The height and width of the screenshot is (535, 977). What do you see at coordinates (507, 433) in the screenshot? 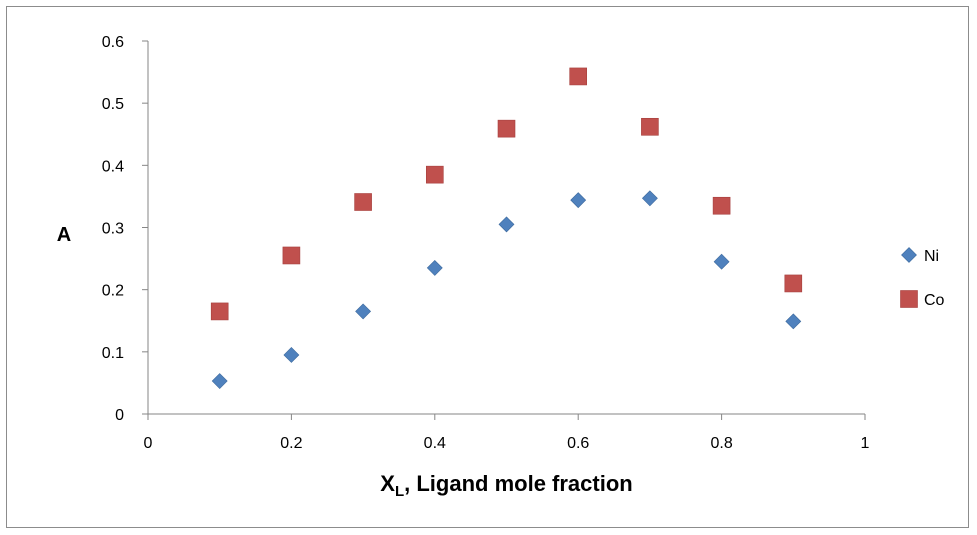
I see `x-axis-ticks: 0 0.2 0.4 0.6 0.8 1` at bounding box center [507, 433].